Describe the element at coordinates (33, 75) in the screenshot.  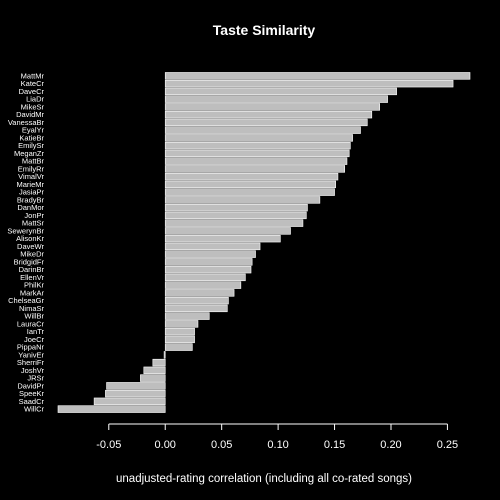
I see `category-label: MattMr` at that location.